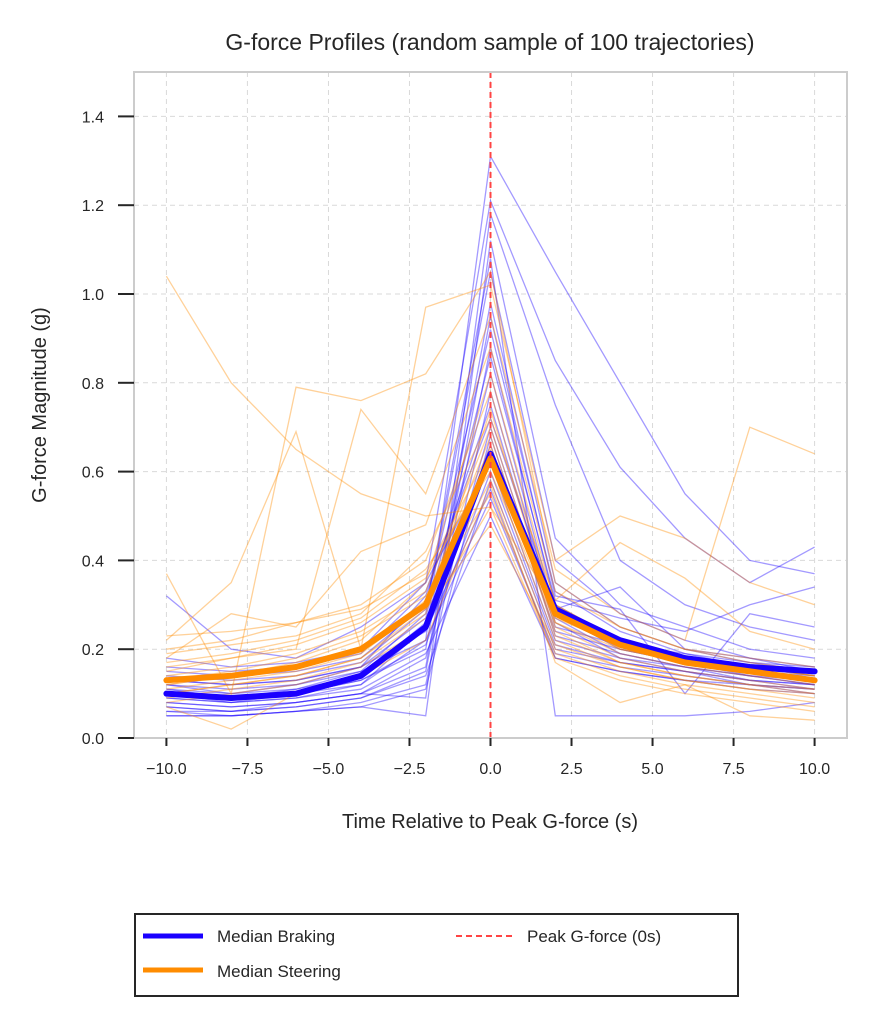 Image resolution: width=896 pixels, height=1028 pixels. What do you see at coordinates (329, 769) in the screenshot?
I see `x-tick-label-2: −5.0` at bounding box center [329, 769].